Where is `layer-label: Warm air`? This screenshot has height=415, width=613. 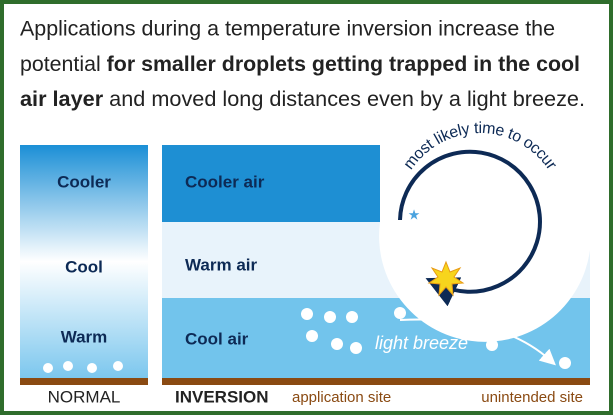 layer-label: Warm air is located at coordinates (221, 264).